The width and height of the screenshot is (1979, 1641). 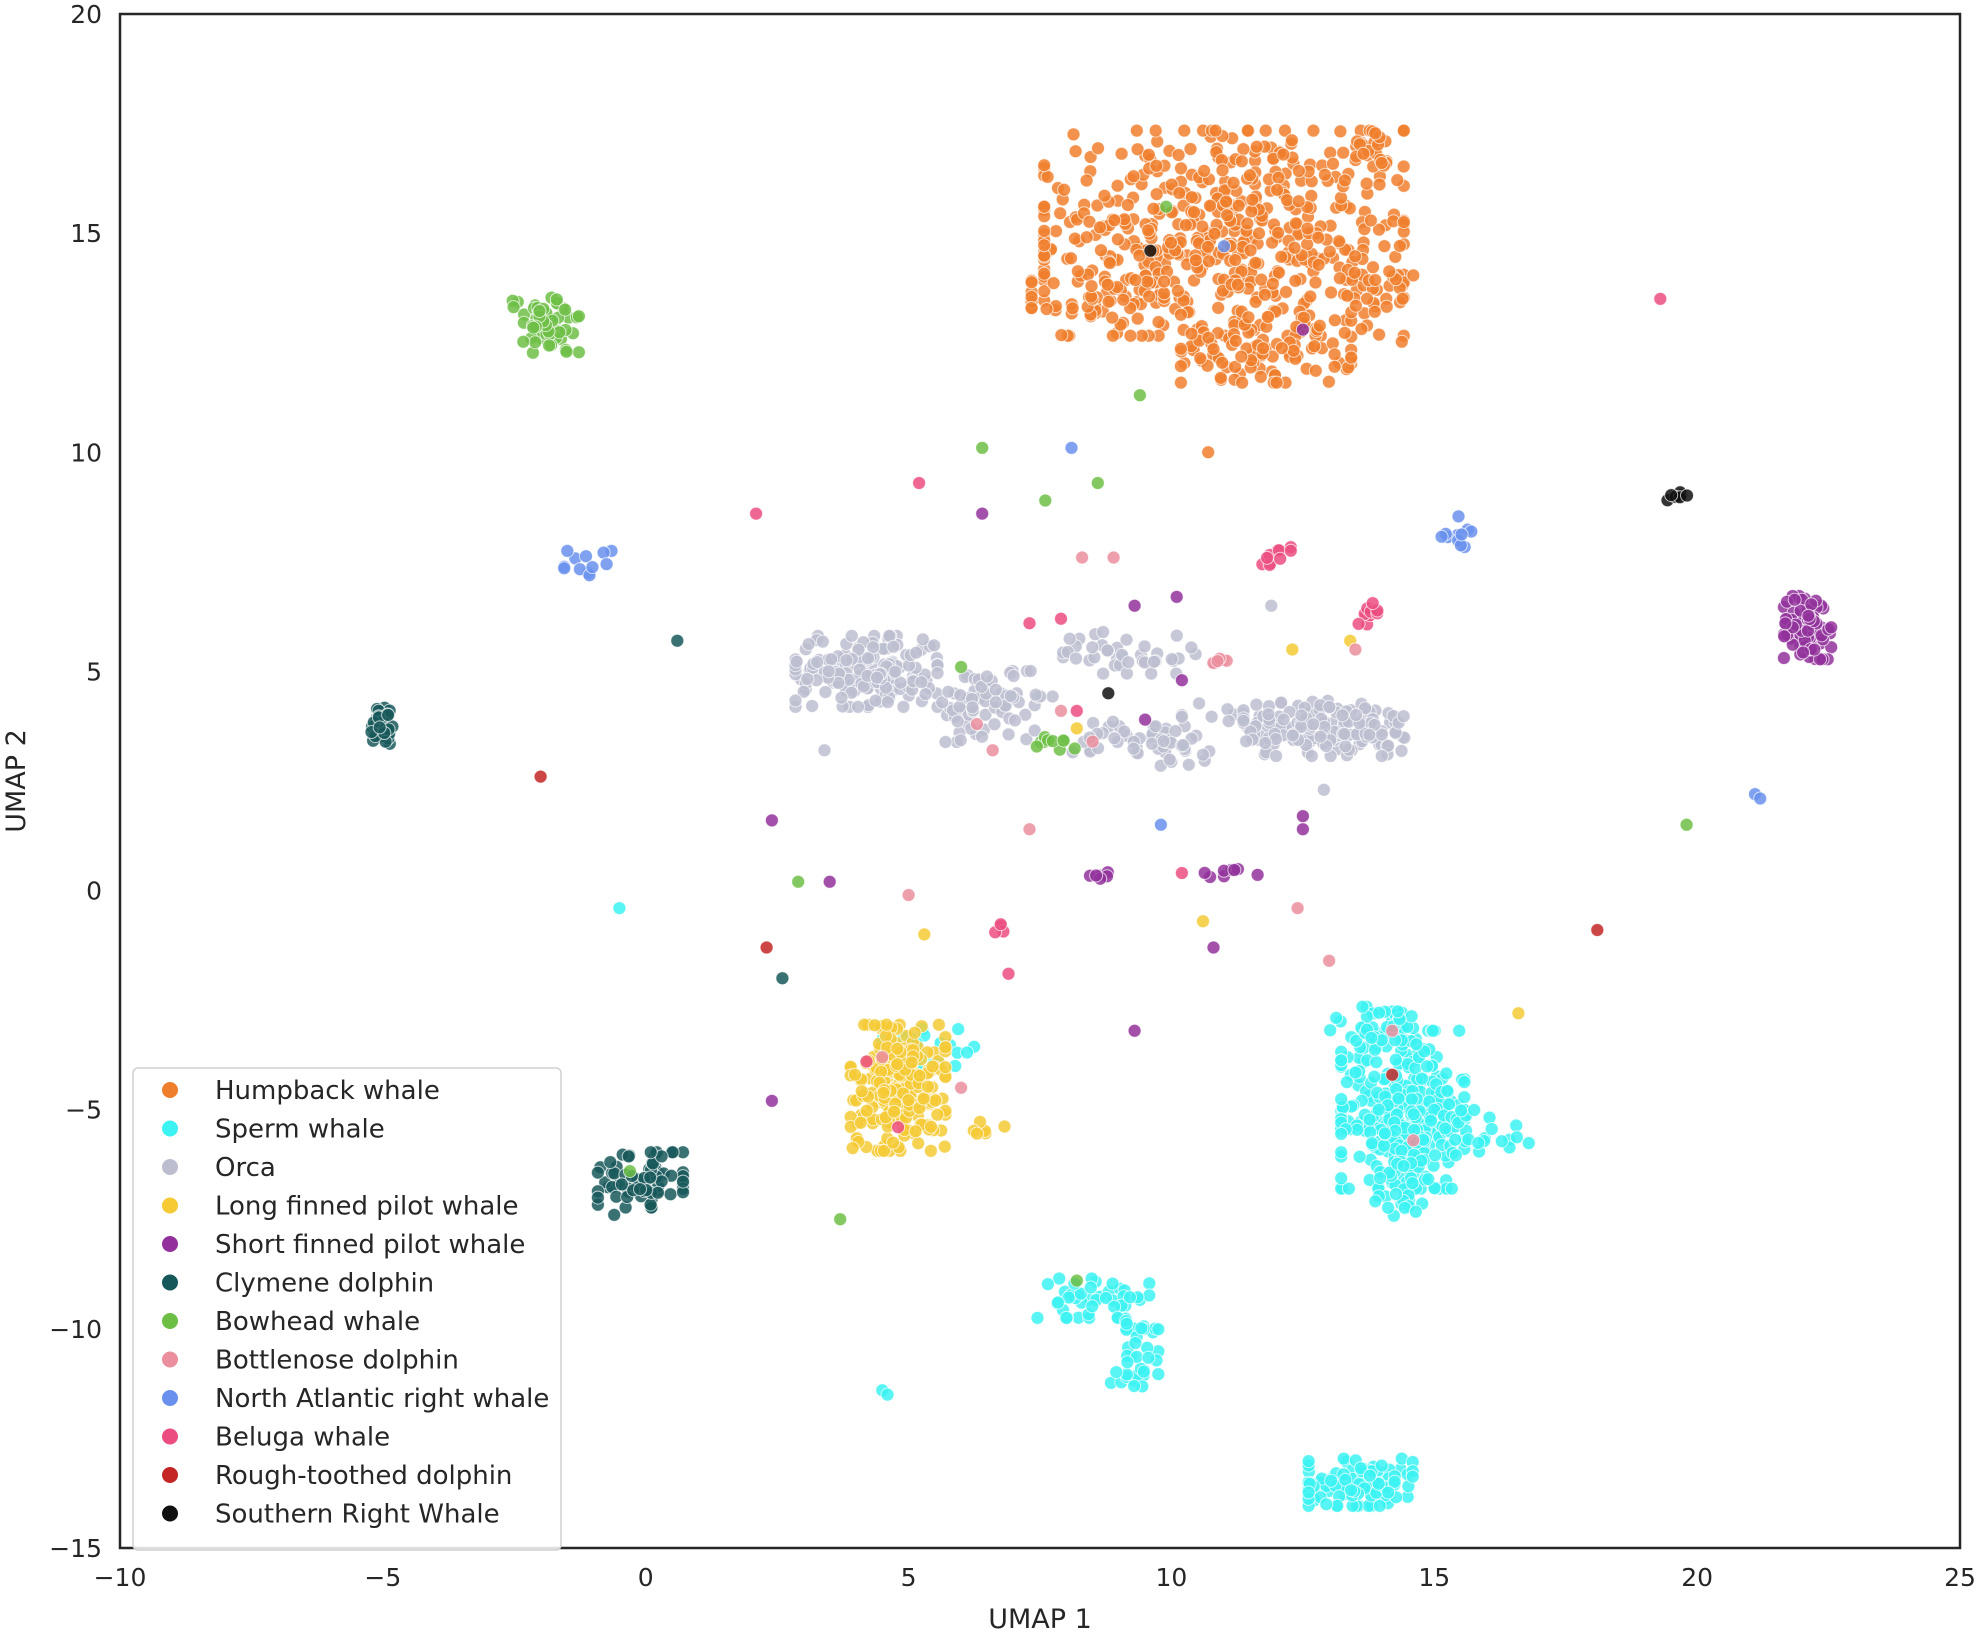 What do you see at coordinates (1697, 1577) in the screenshot?
I see `x-tick-label: 20` at bounding box center [1697, 1577].